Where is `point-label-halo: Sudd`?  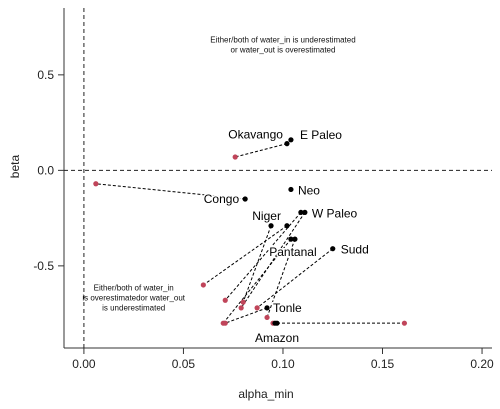
point-label-halo: Sudd is located at coordinates (355, 250).